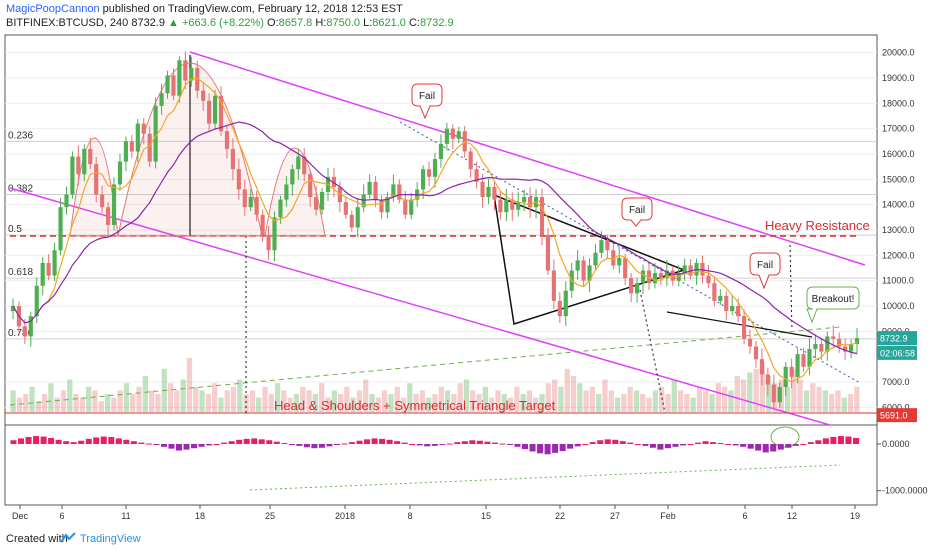  I want to click on fib-level-label: 0.786, so click(20, 333).